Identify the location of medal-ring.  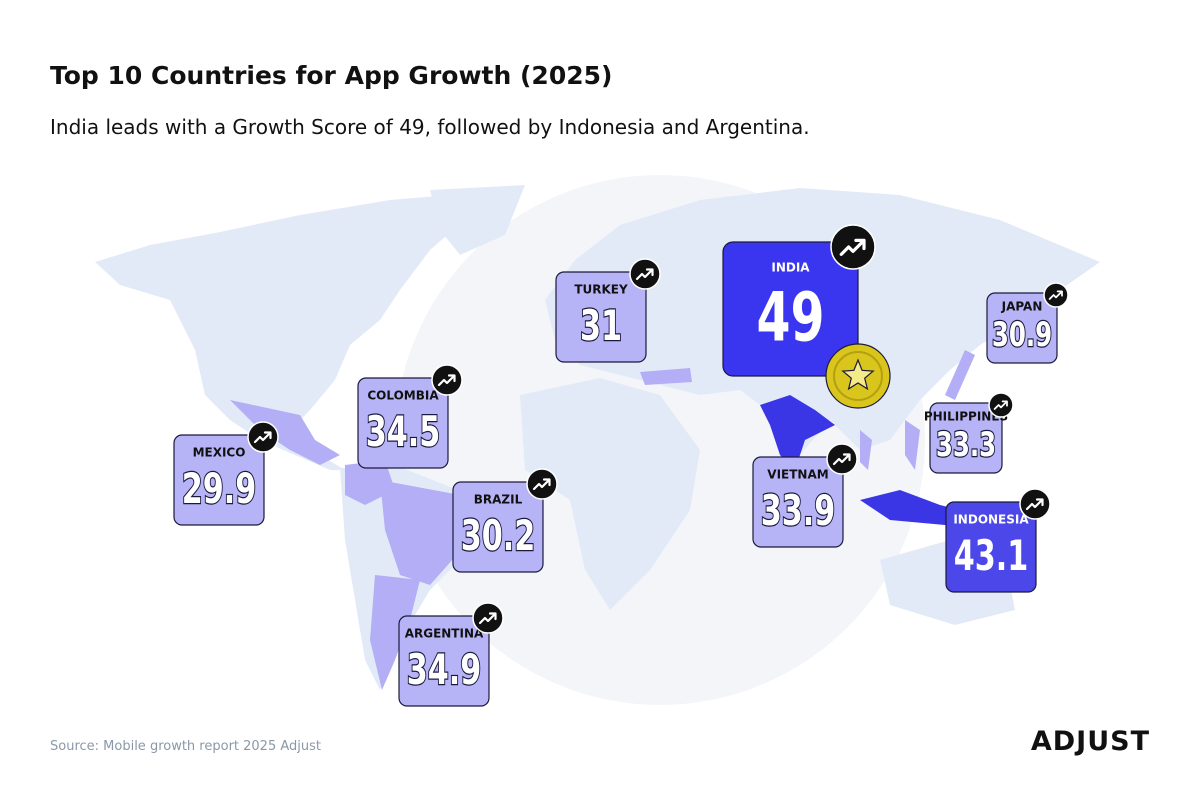
(858, 376).